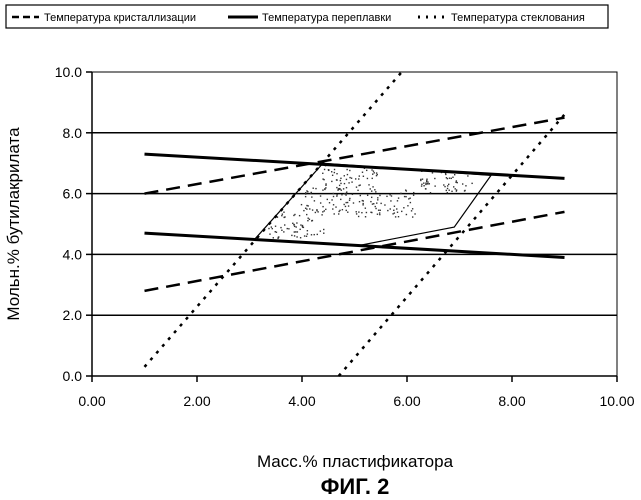  I want to click on y-tick-label: 4.0, so click(73, 254).